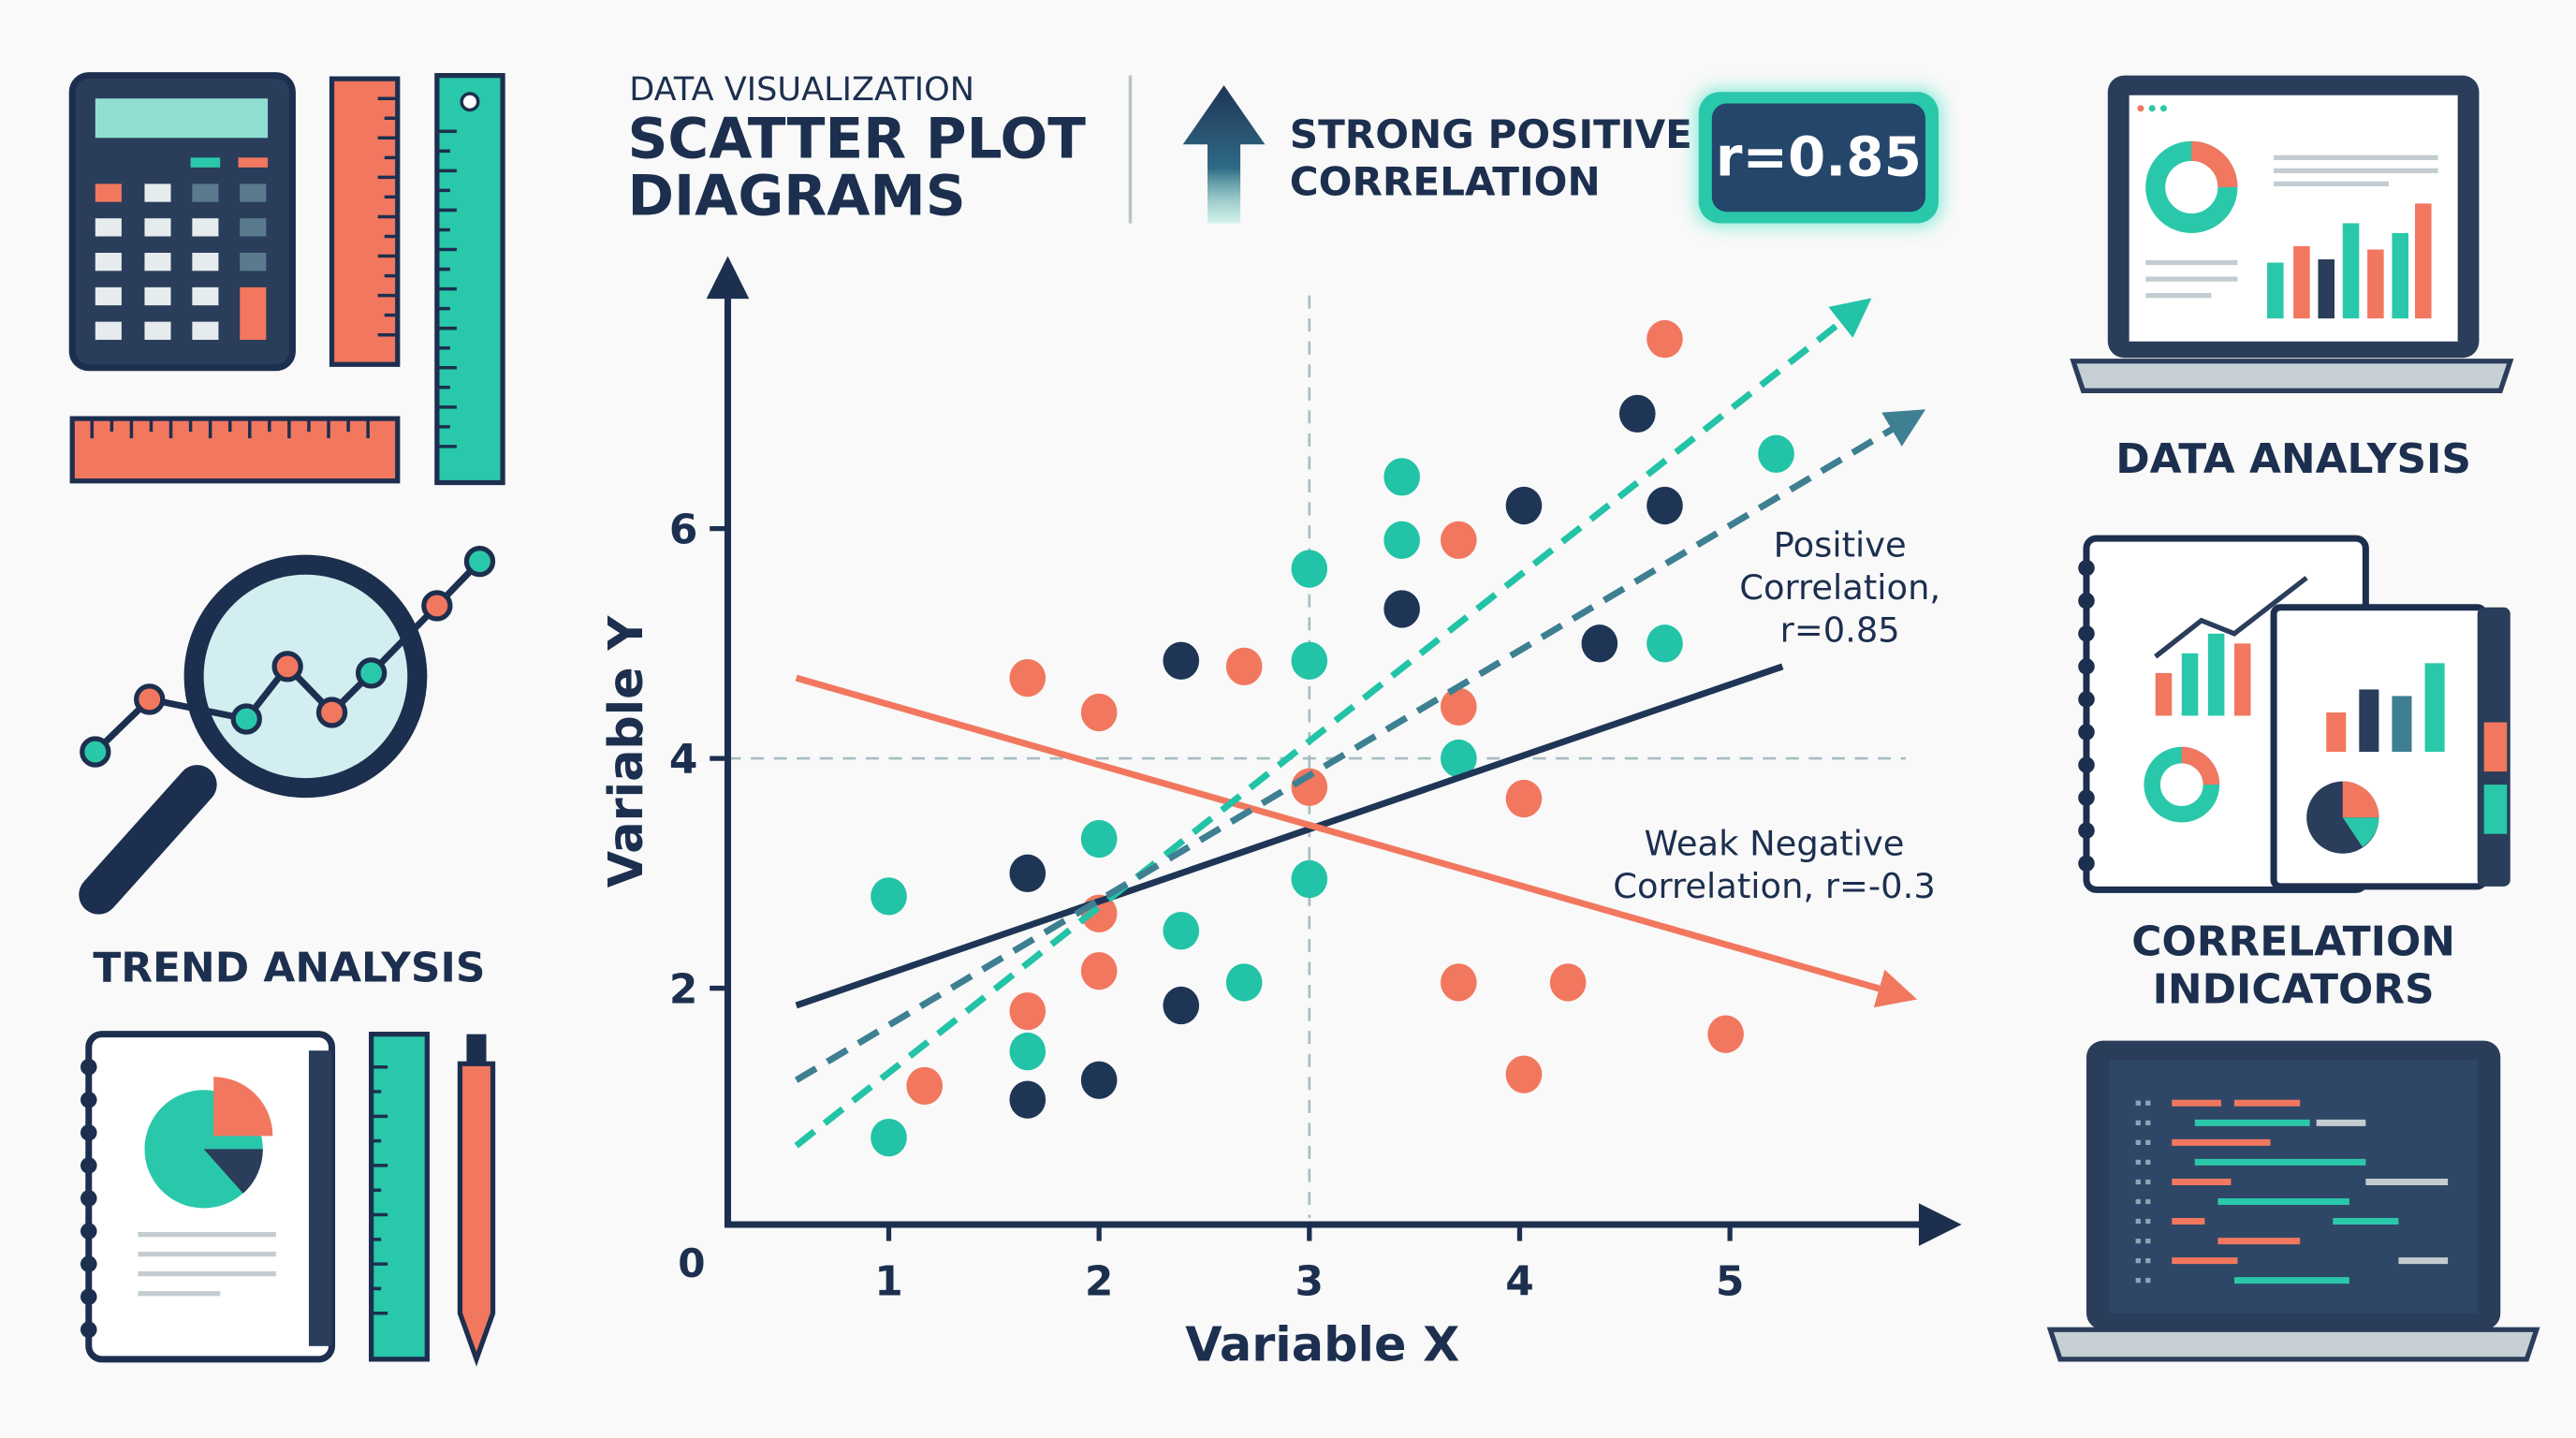  I want to click on r-value: r=0.85, so click(1819, 157).